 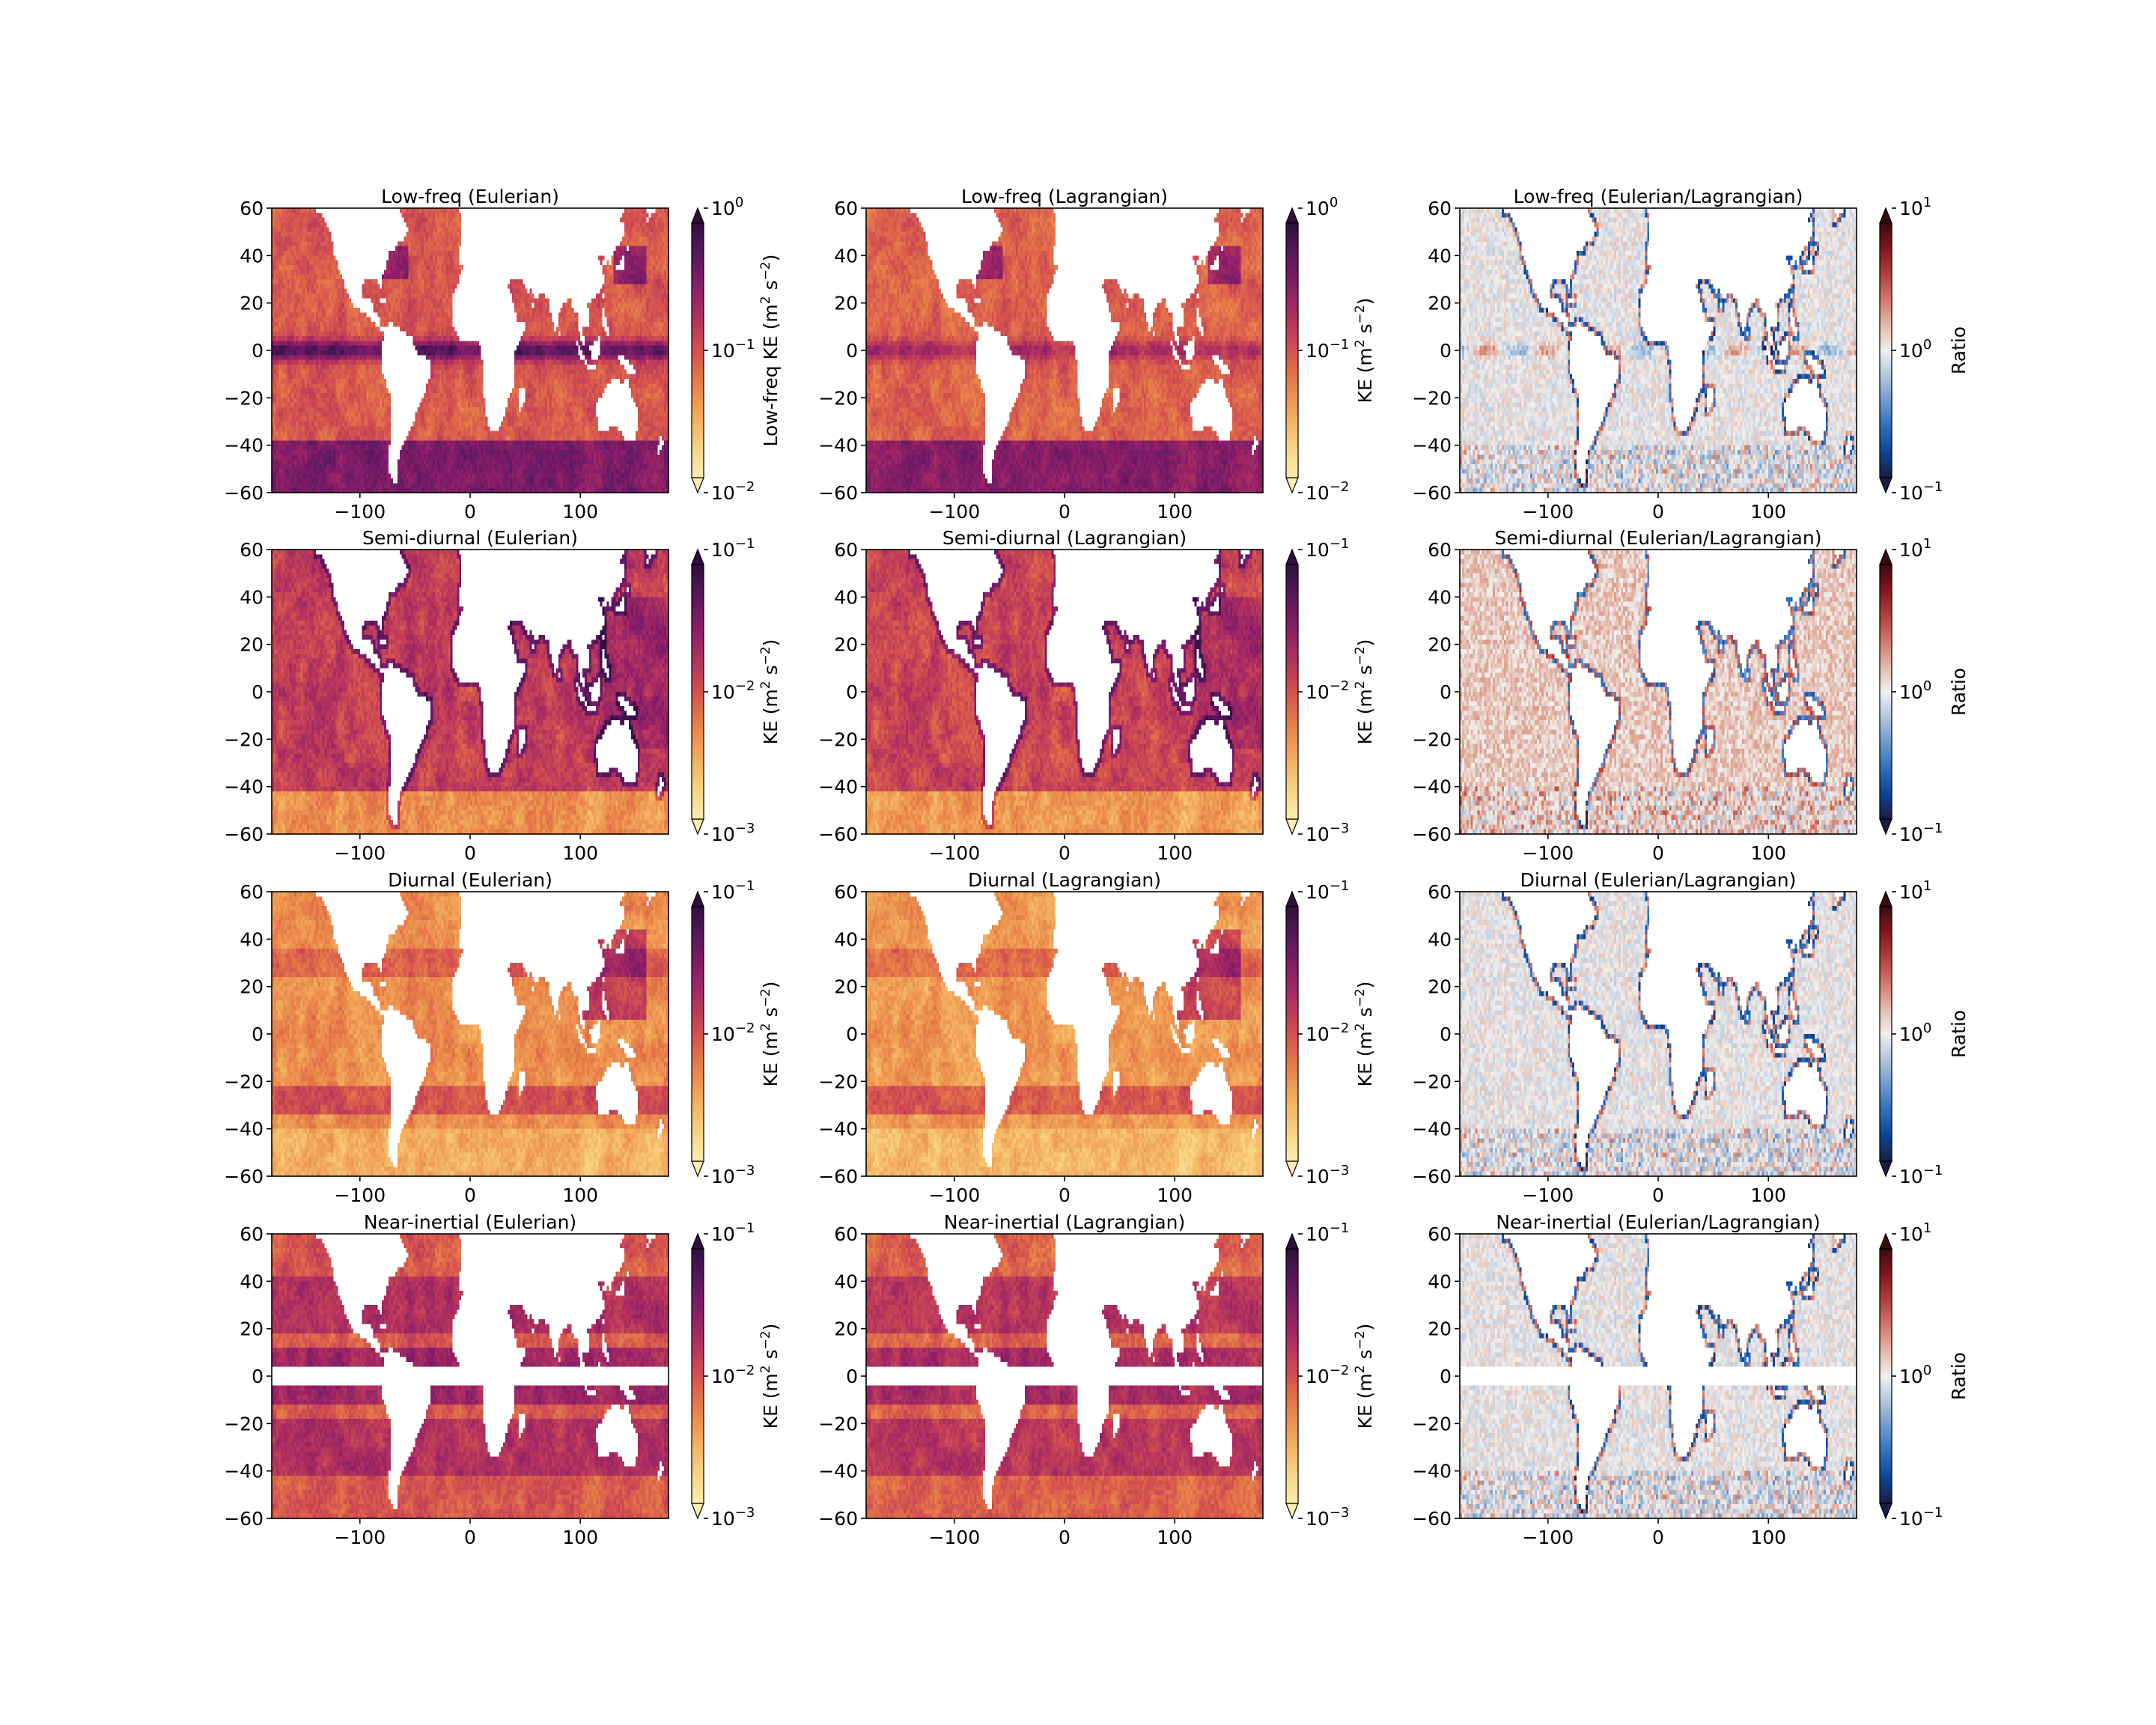 What do you see at coordinates (1659, 880) in the screenshot?
I see `panel-title: Diurnal (Eulerian/Lagrangian)` at bounding box center [1659, 880].